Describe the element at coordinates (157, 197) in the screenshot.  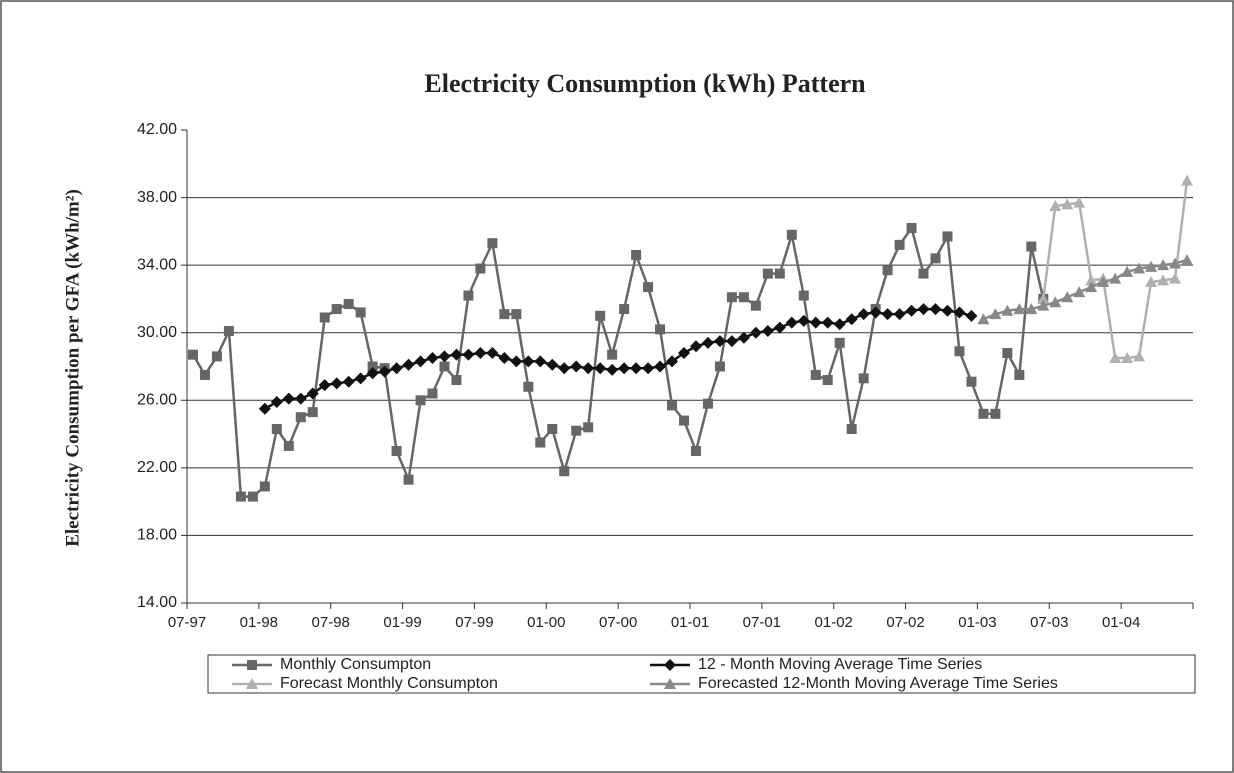
I see `y-tick-label: 38.00` at that location.